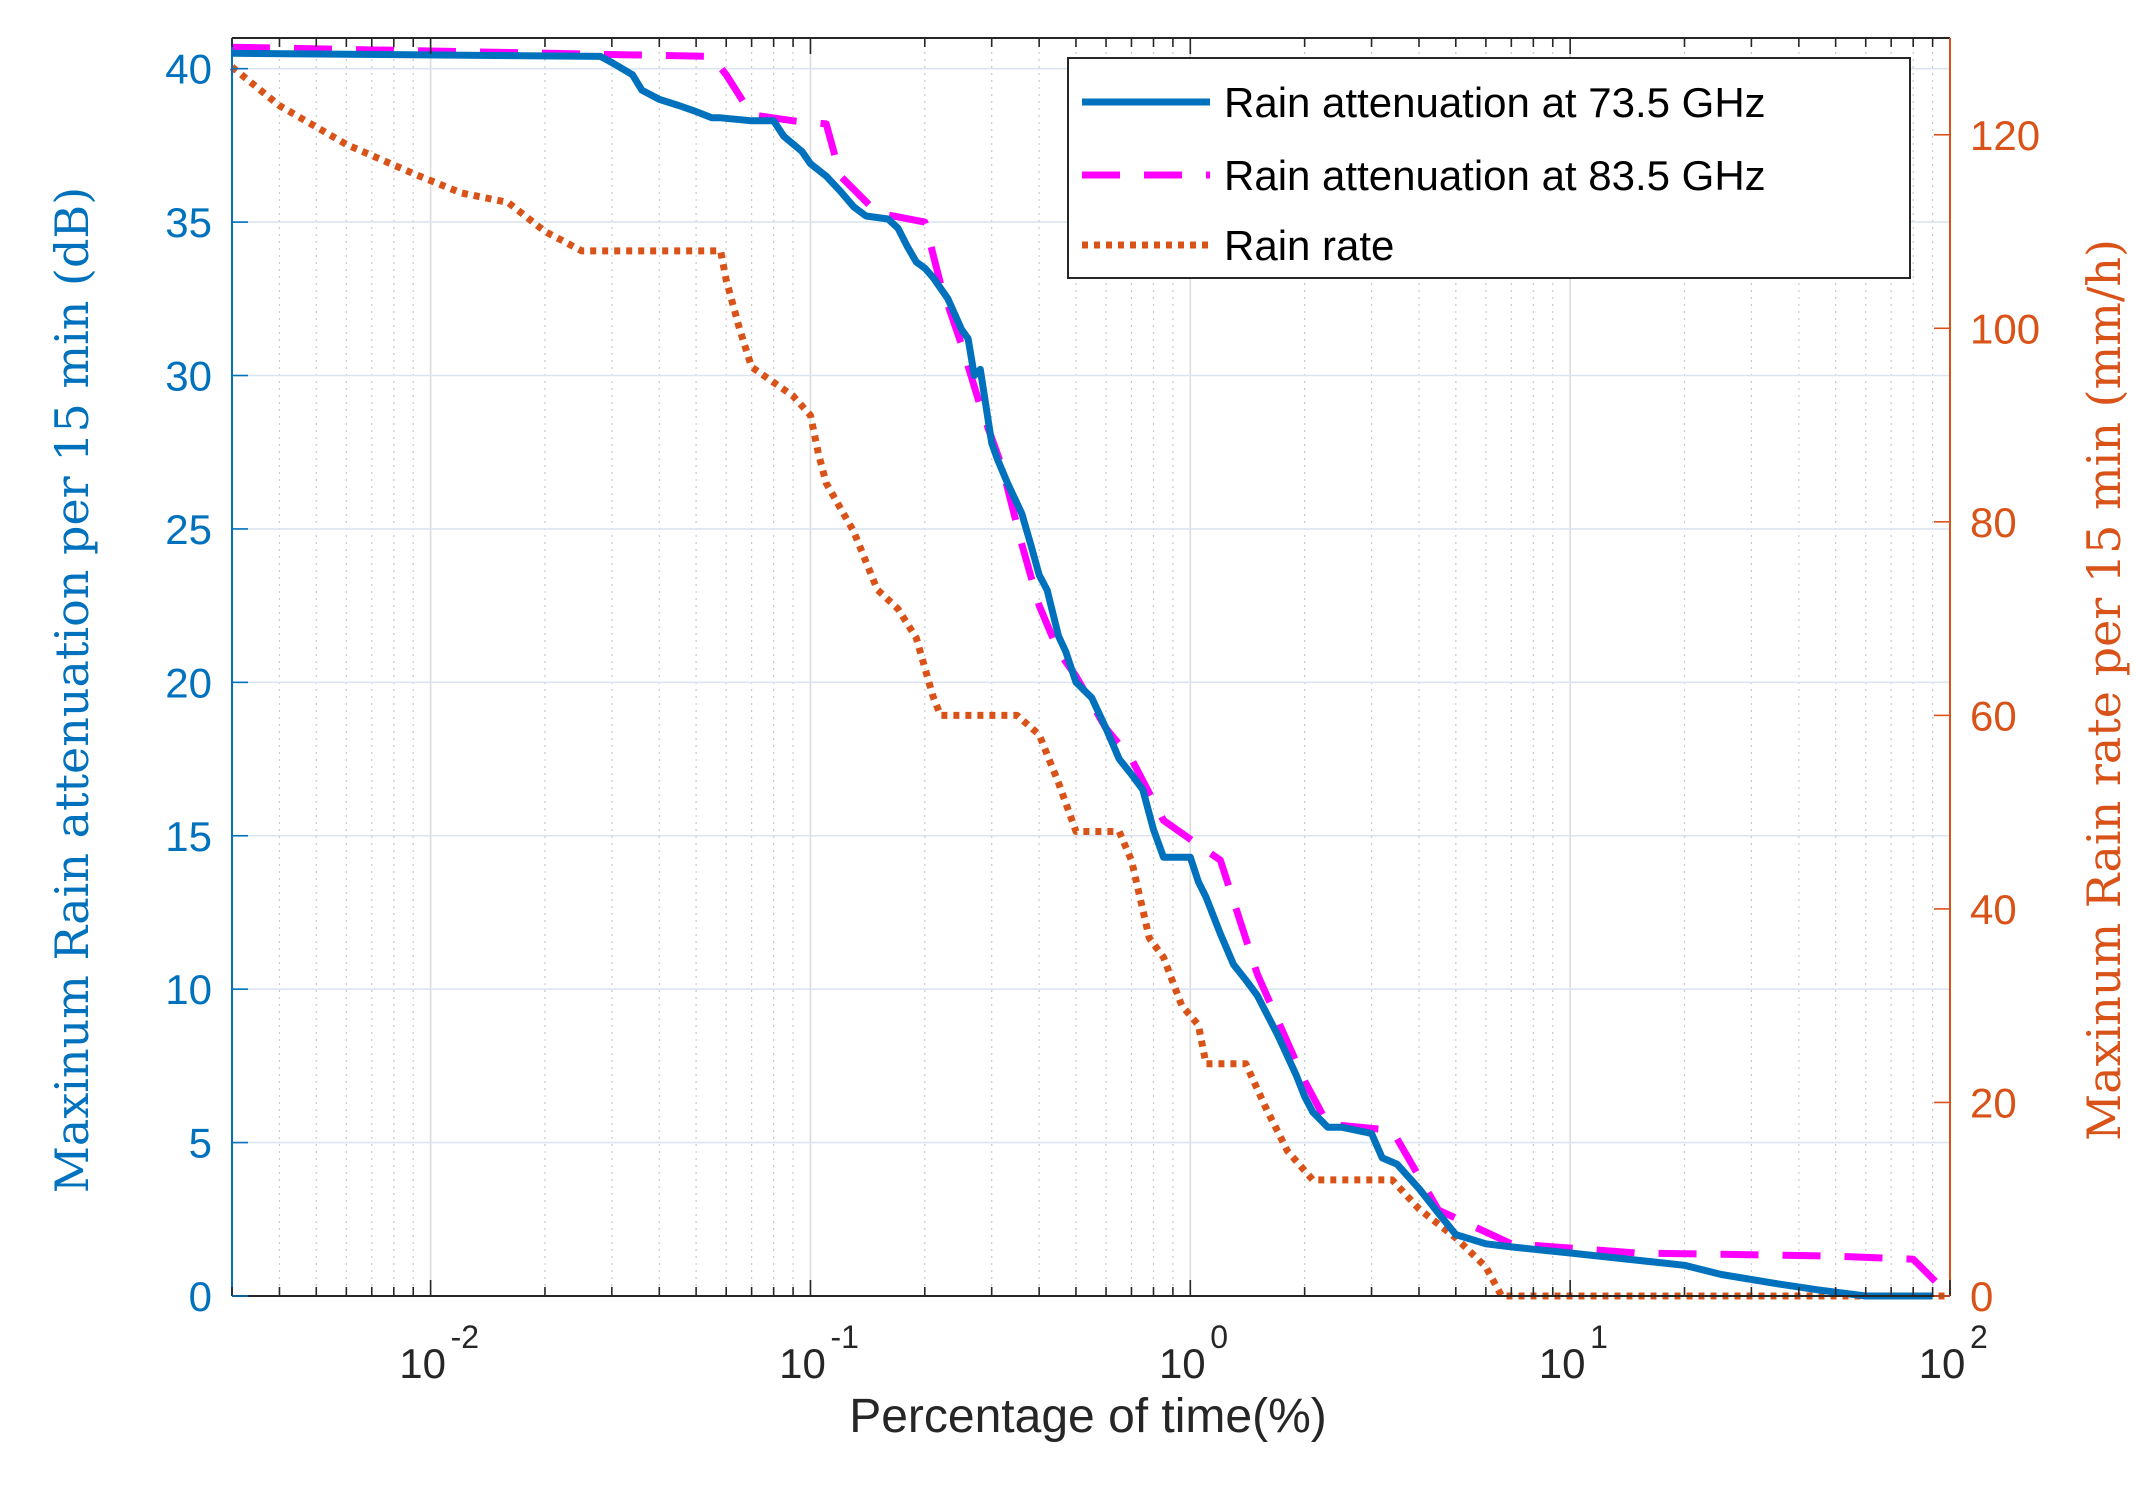 The height and width of the screenshot is (1485, 2136). Describe the element at coordinates (465, 1337) in the screenshot. I see `svg-text: -2` at that location.